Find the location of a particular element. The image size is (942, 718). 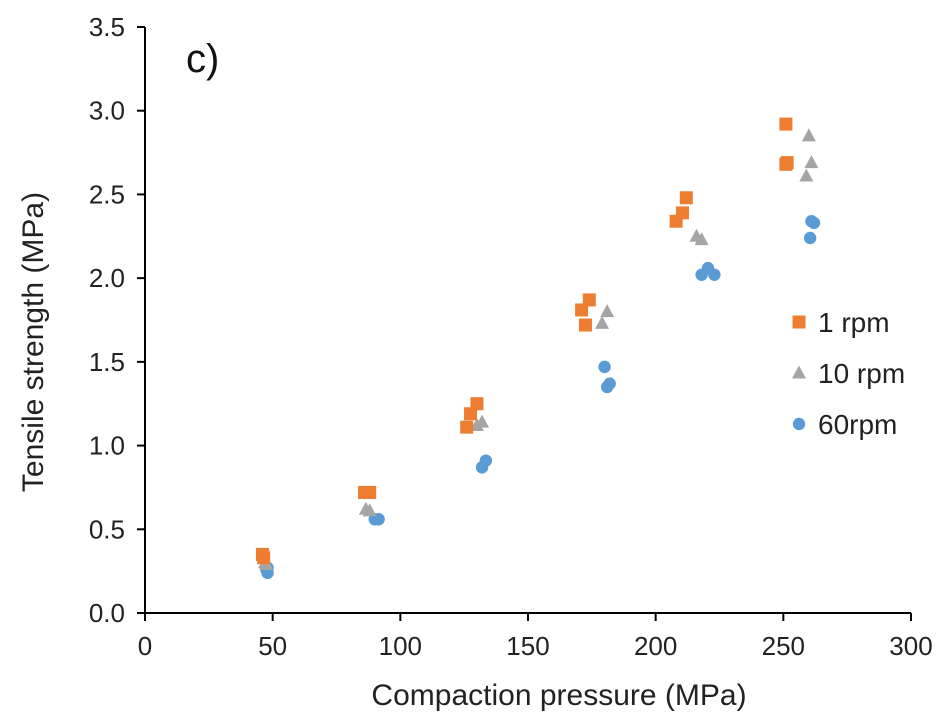

x-tick-label: 50 is located at coordinates (272, 646).